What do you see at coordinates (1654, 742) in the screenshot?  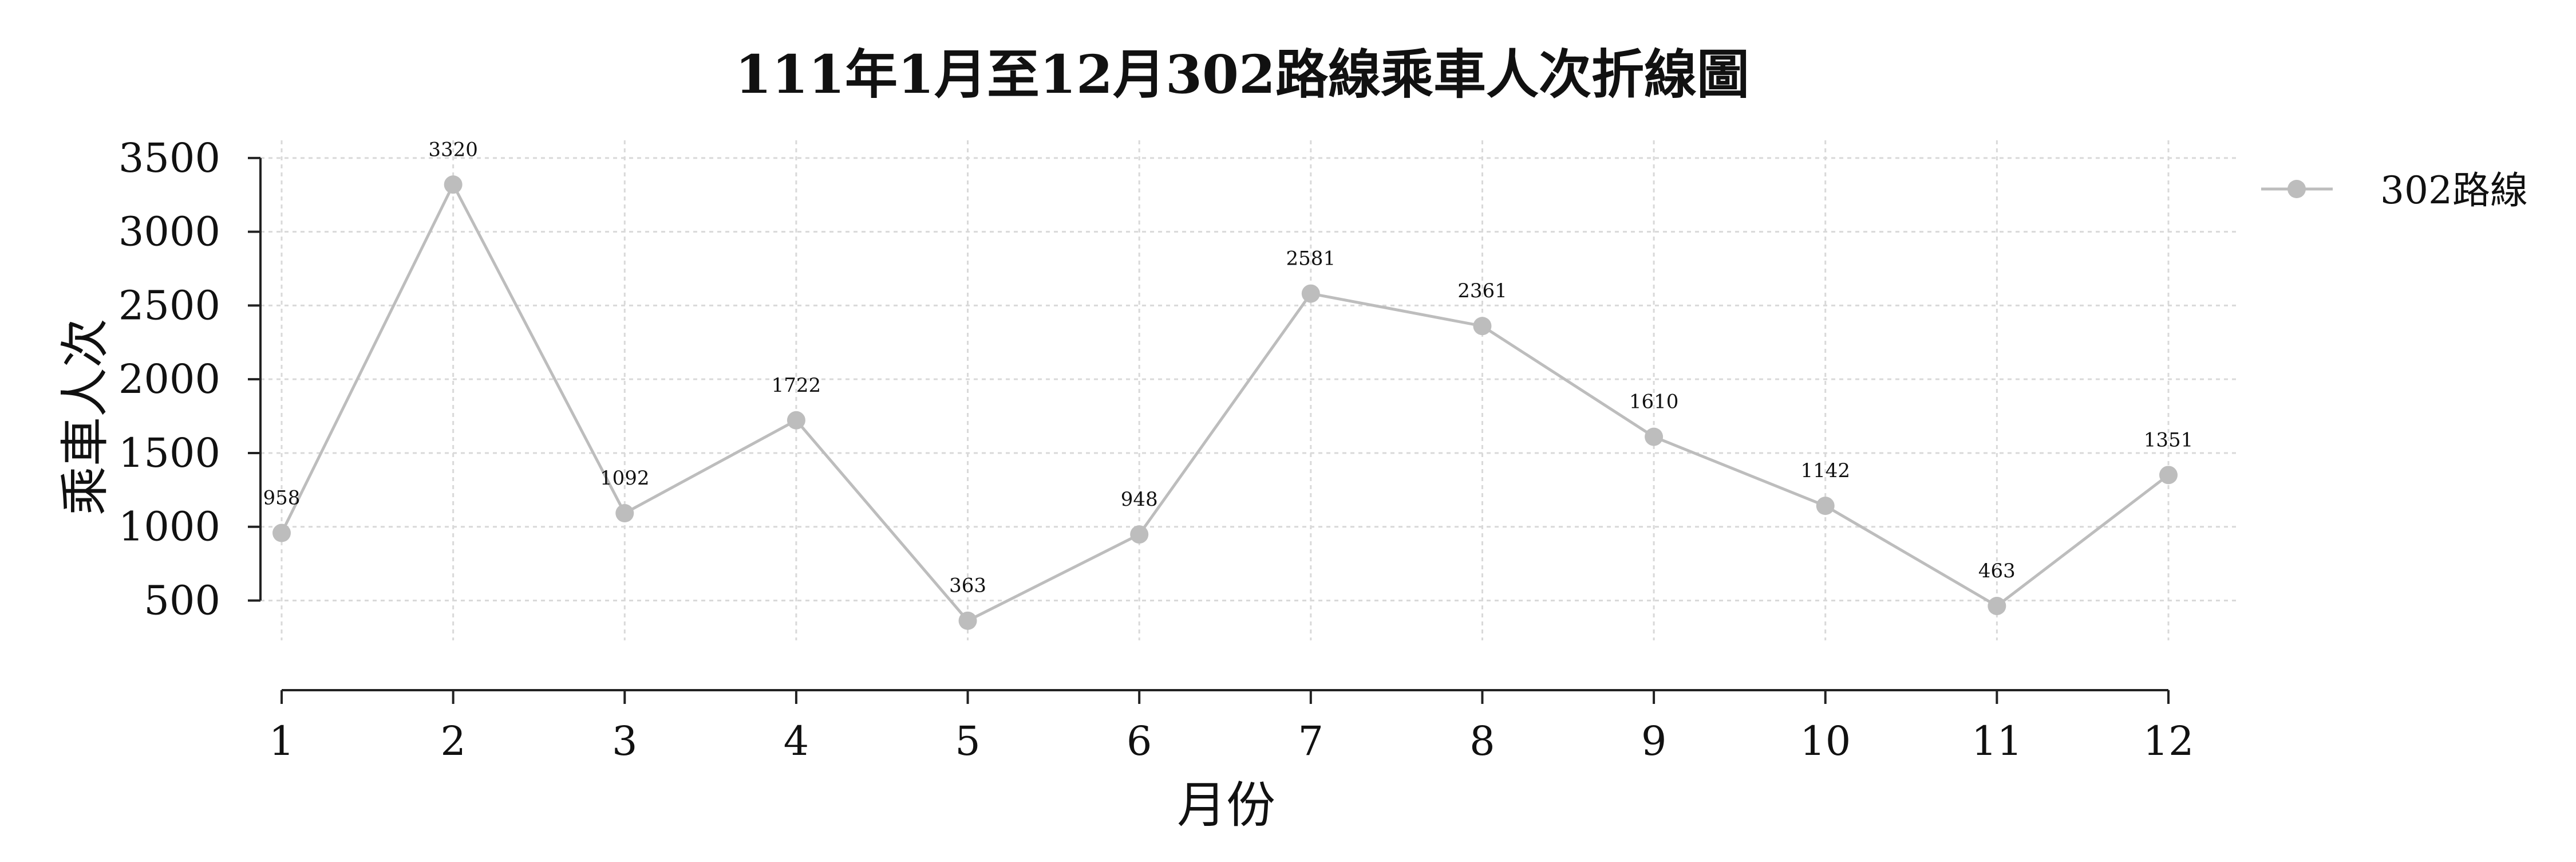 I see `x-tick-label: 9` at bounding box center [1654, 742].